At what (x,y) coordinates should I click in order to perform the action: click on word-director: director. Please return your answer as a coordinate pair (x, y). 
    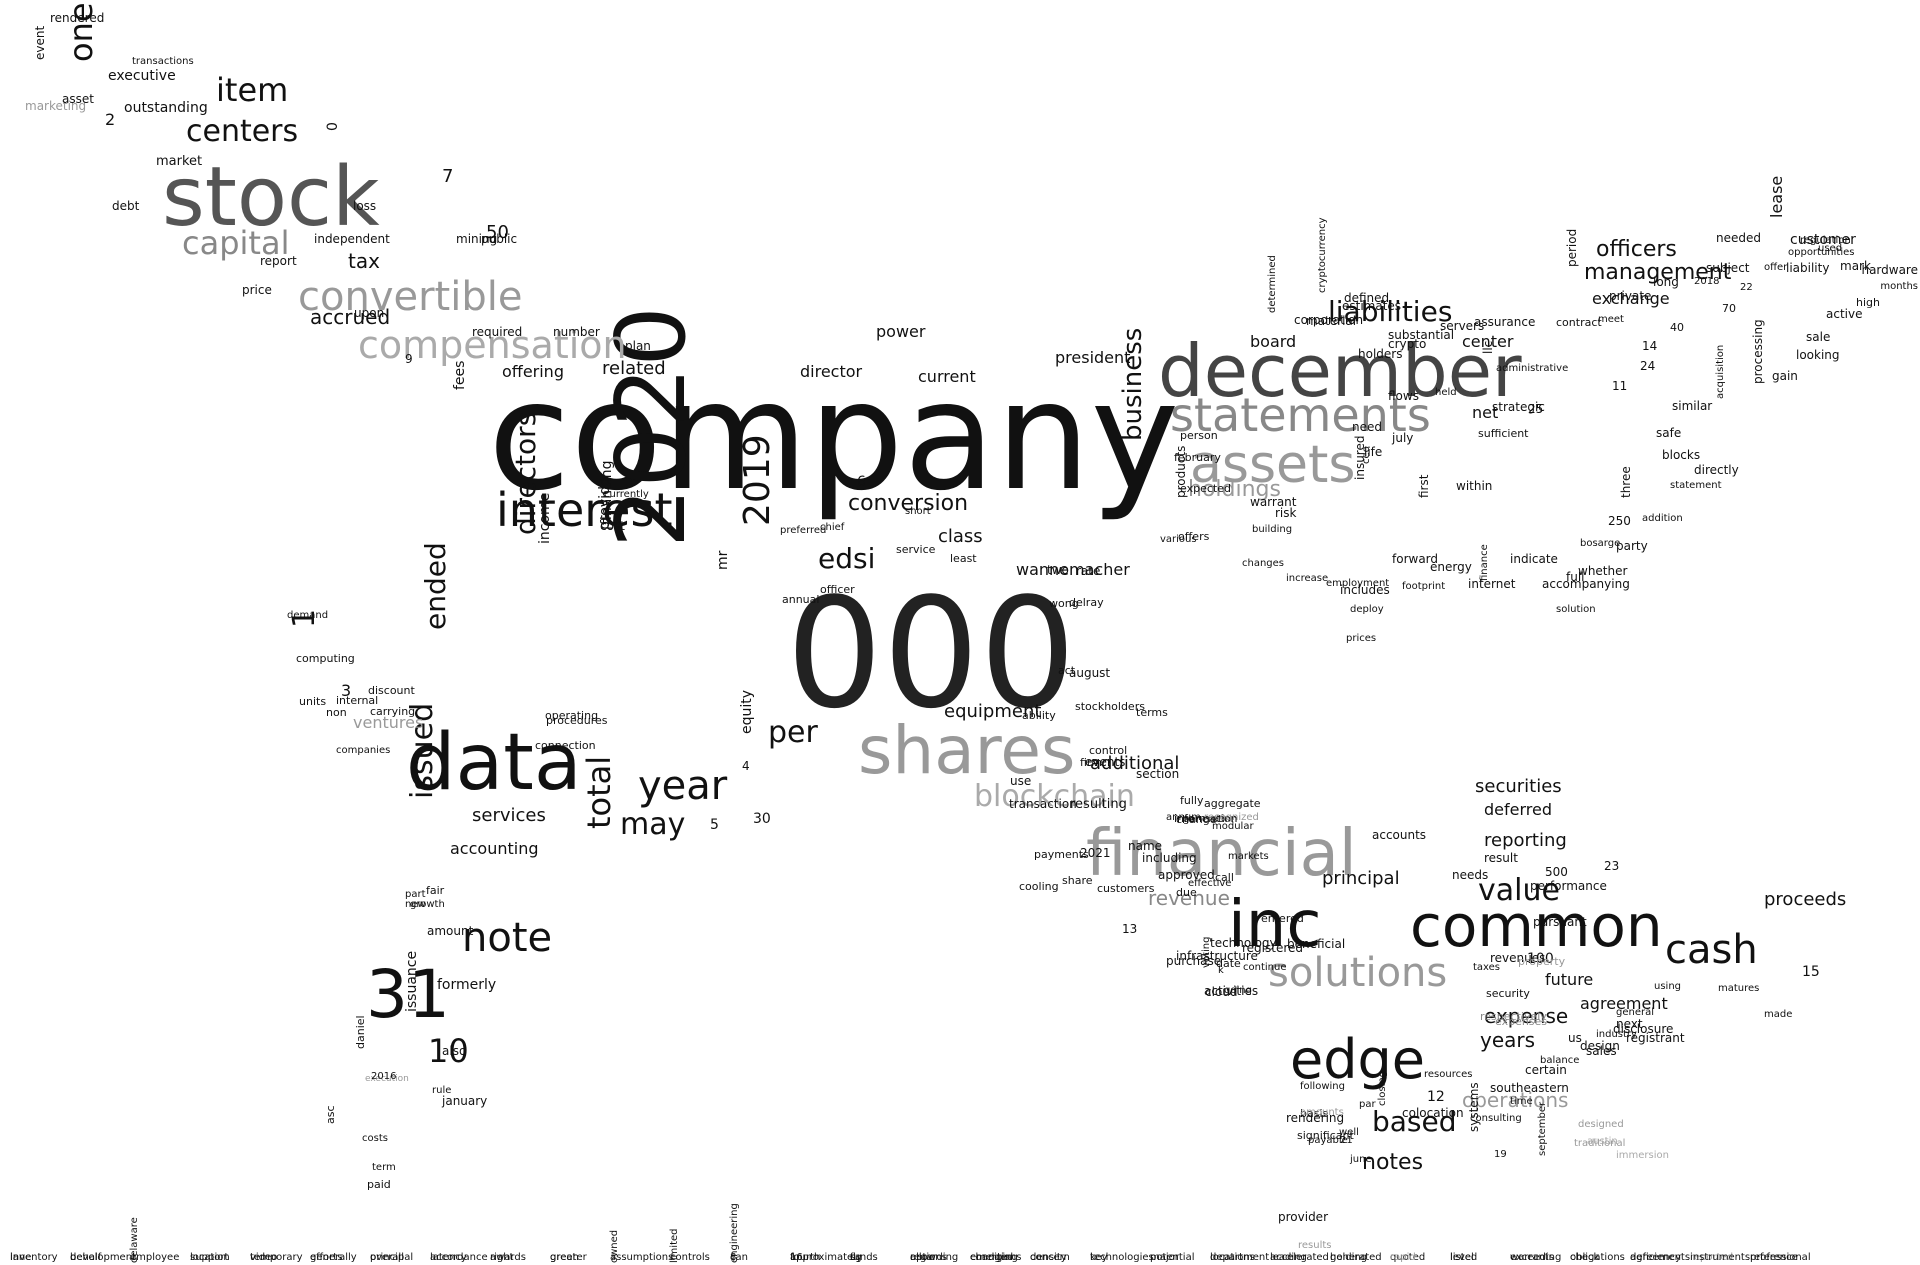
    Looking at the image, I should click on (831, 371).